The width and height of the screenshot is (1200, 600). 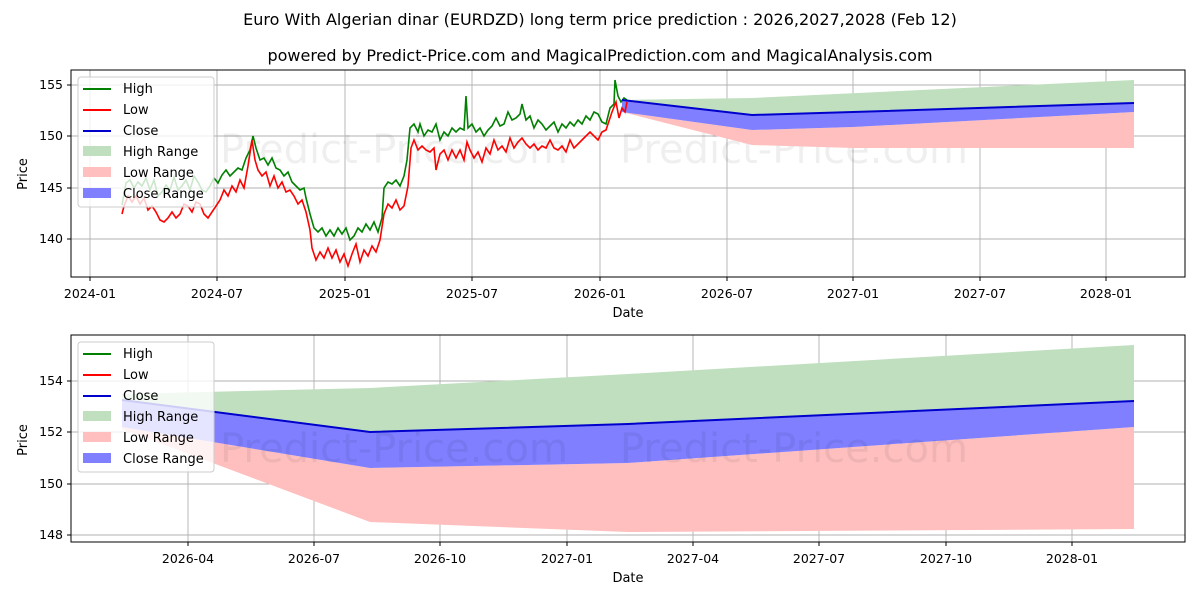 I want to click on y-tick-label: 140, so click(x=51, y=238).